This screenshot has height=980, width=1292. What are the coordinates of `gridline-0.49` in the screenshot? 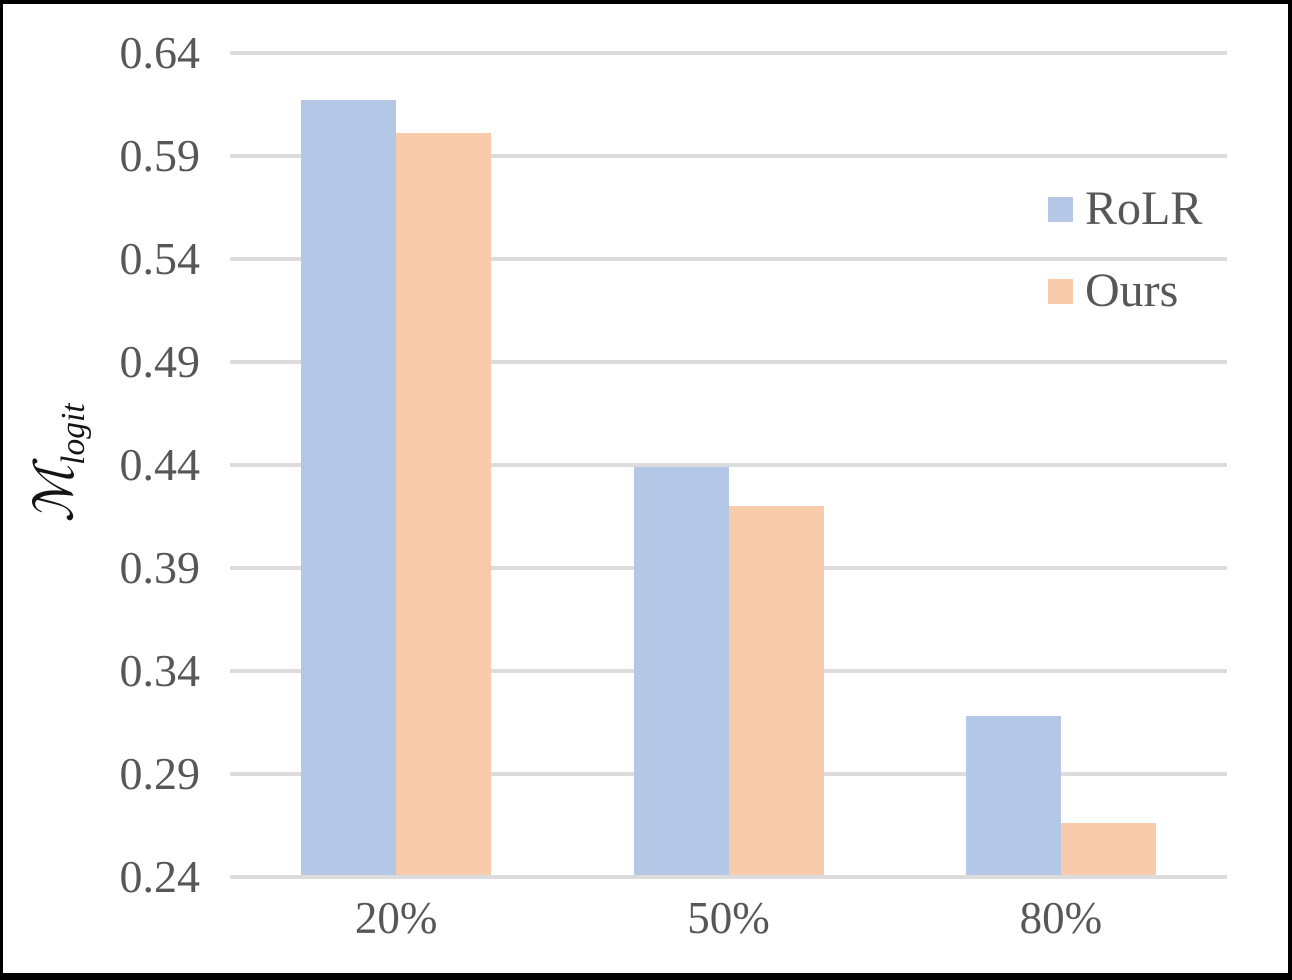 It's located at (728, 362).